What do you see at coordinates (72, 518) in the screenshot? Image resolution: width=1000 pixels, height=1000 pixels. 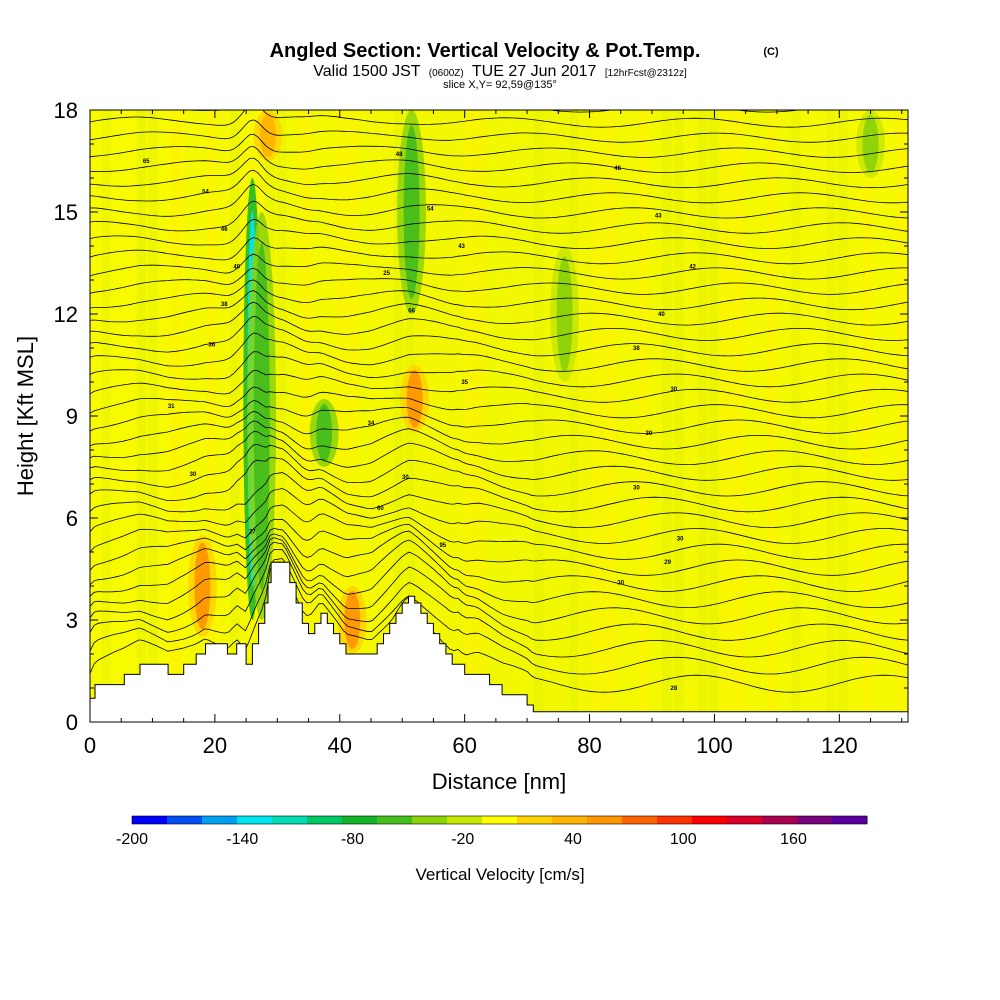 I see `y-tick-label: 6` at bounding box center [72, 518].